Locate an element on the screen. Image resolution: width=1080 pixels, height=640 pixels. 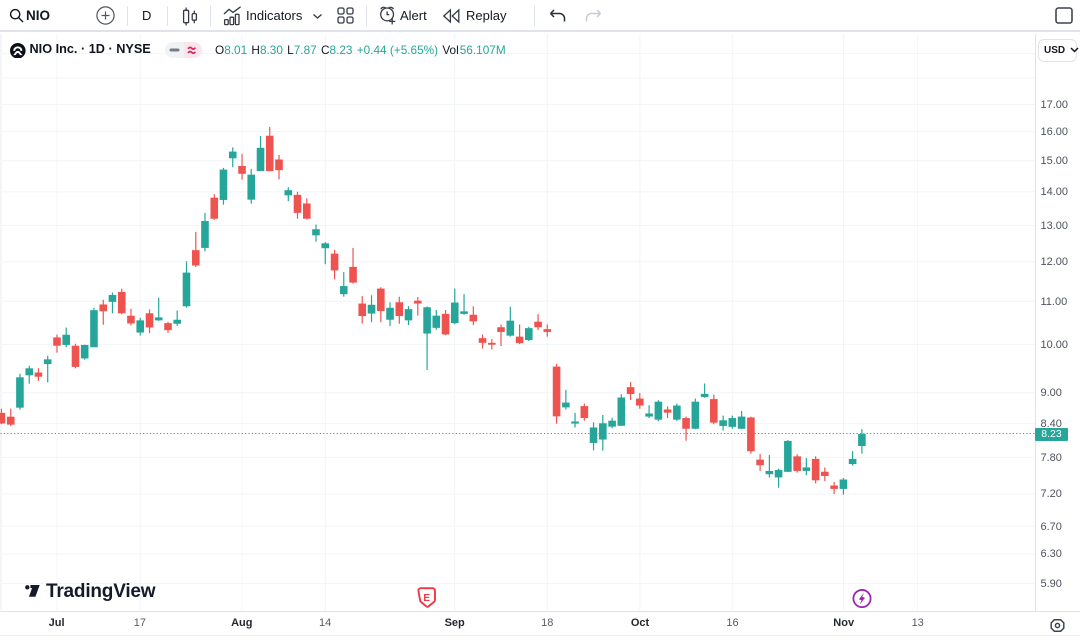
svg-text: E is located at coordinates (426, 598).